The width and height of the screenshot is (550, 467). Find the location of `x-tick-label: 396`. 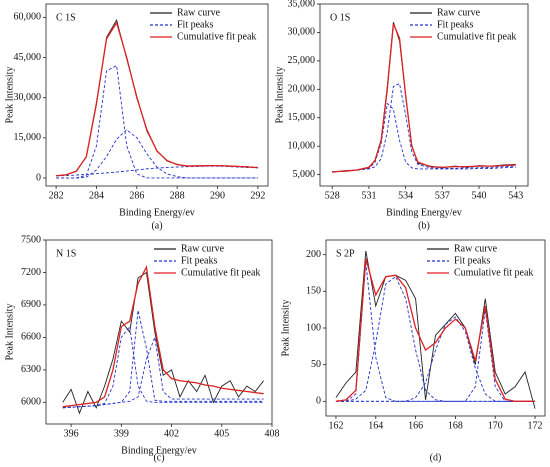

x-tick-label: 396 is located at coordinates (71, 433).